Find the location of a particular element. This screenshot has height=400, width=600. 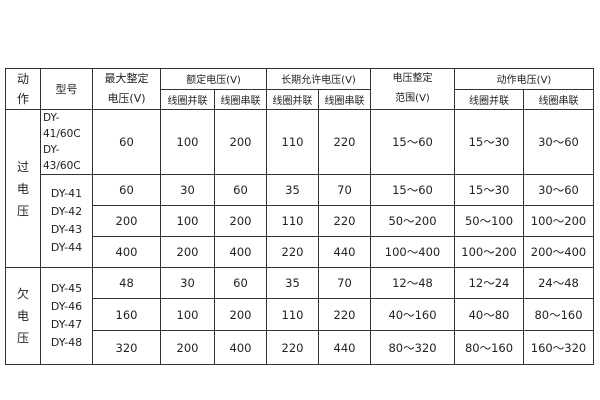

value-op-p: 40～80 is located at coordinates (489, 314).